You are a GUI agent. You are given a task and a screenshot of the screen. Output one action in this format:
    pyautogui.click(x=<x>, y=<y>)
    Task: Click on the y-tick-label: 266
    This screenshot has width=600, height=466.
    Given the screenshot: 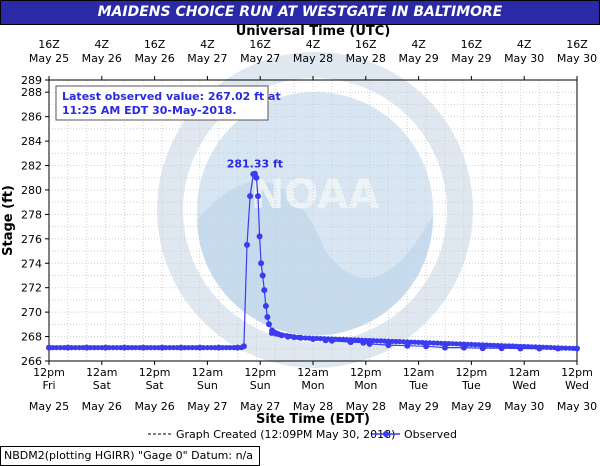 What is the action you would take?
    pyautogui.click(x=31, y=361)
    